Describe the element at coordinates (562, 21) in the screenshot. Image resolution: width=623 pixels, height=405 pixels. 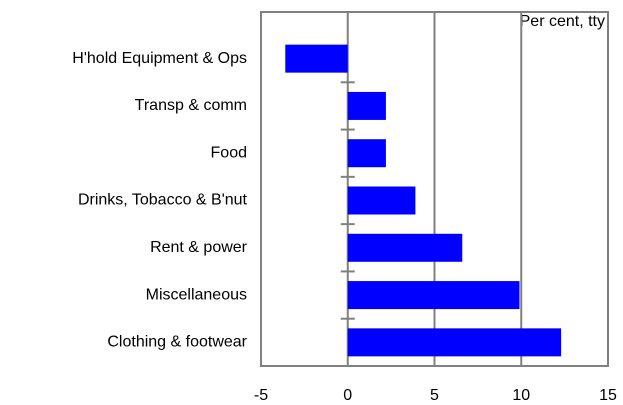
I see `annotation: Per cent, tty` at that location.